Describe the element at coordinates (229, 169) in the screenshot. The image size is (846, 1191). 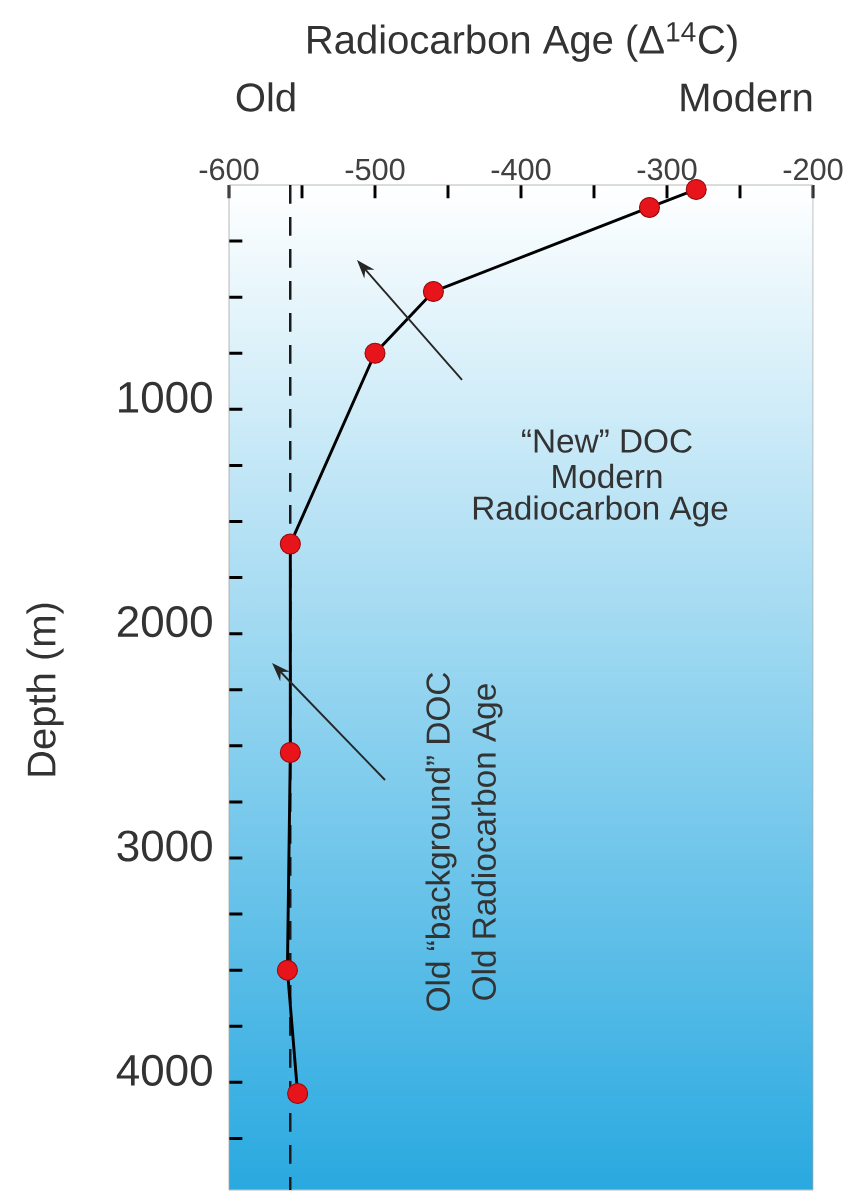
I see `x-tick-label: -600` at that location.